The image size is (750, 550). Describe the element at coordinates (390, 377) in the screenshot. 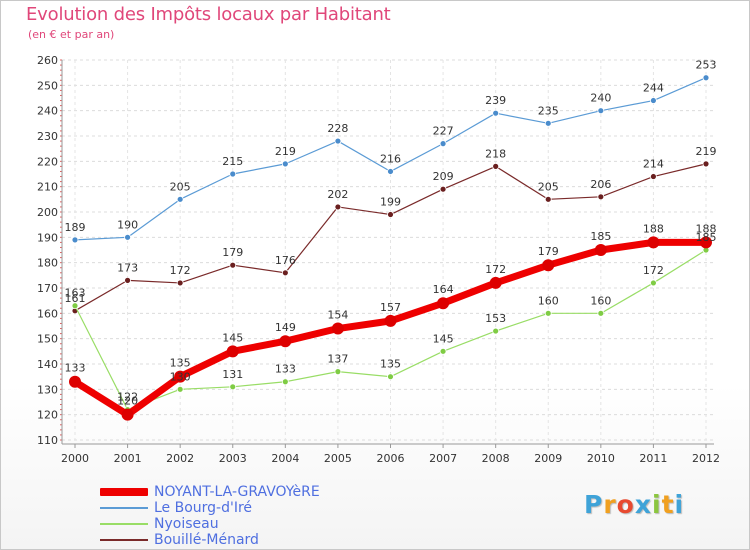

I see `point-nyoiseau-2006` at that location.